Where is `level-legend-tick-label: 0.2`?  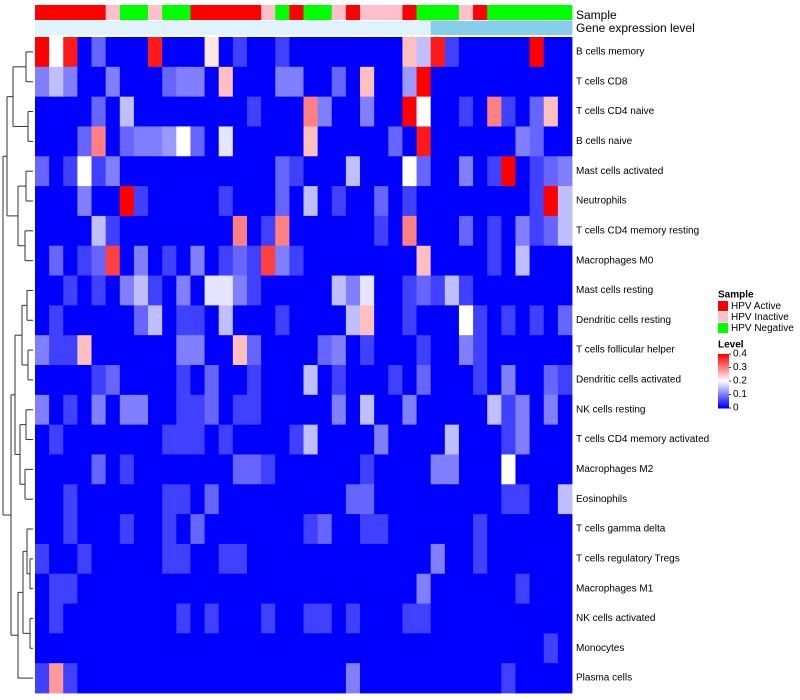 level-legend-tick-label: 0.2 is located at coordinates (740, 381).